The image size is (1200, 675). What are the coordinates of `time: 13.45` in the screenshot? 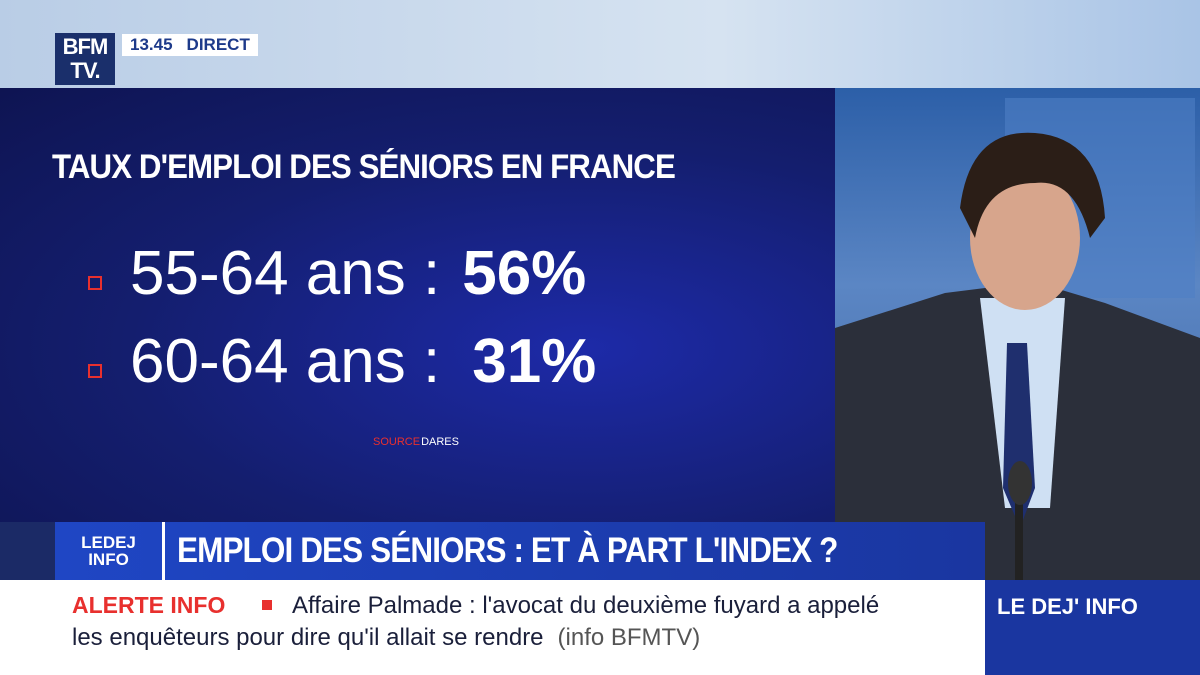 It's located at (151, 44).